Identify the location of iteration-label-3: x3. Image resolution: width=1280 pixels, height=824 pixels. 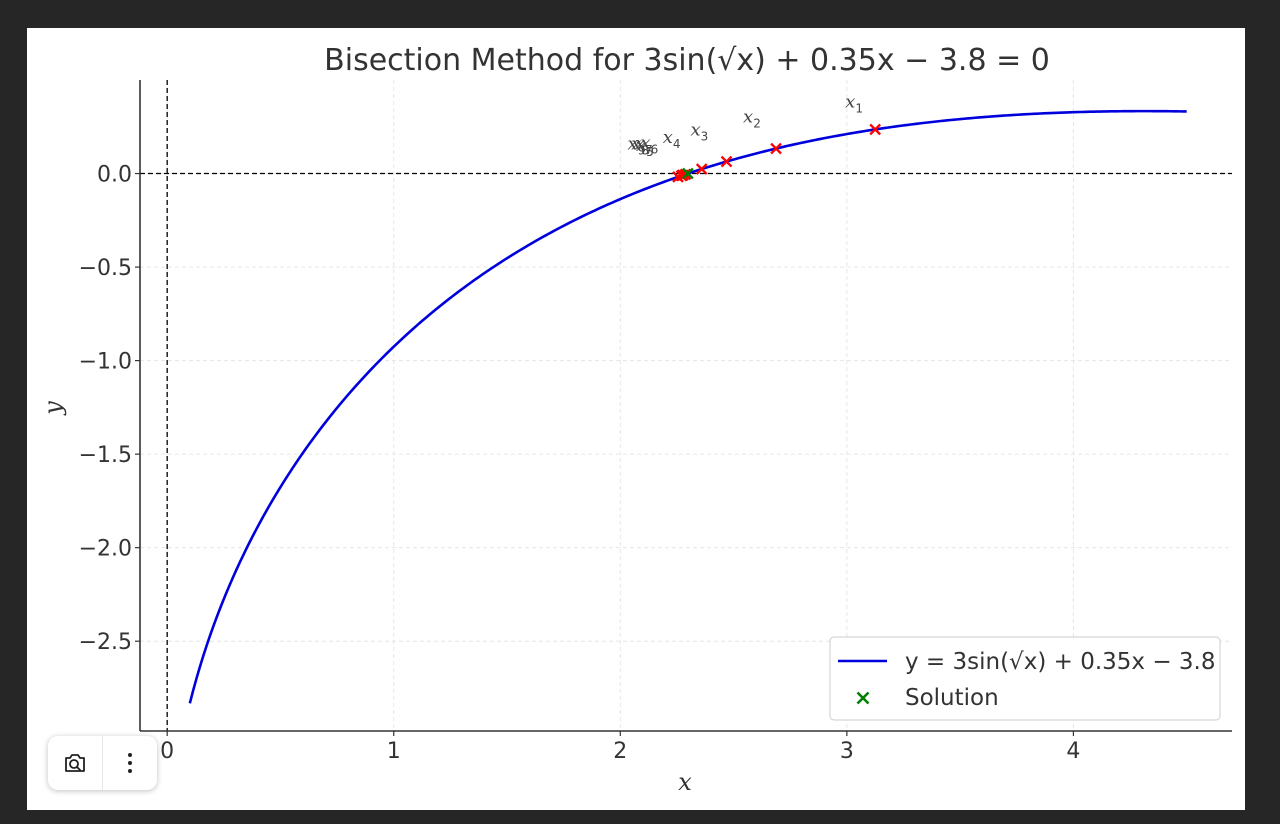
(699, 132).